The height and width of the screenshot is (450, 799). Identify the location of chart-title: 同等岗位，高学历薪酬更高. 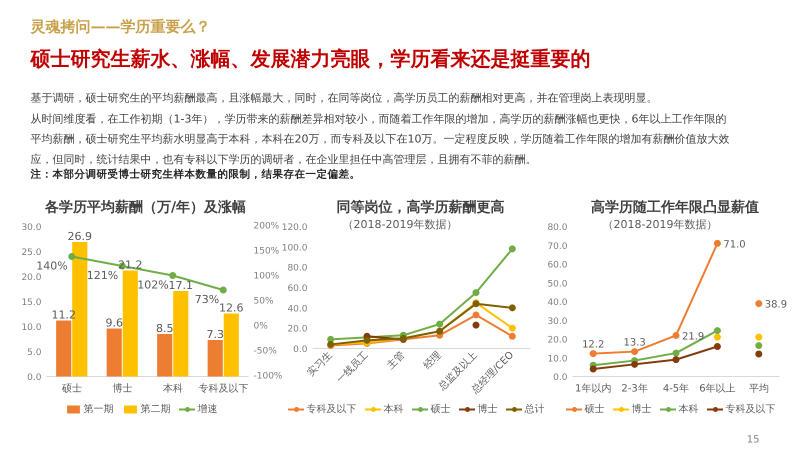
(420, 207).